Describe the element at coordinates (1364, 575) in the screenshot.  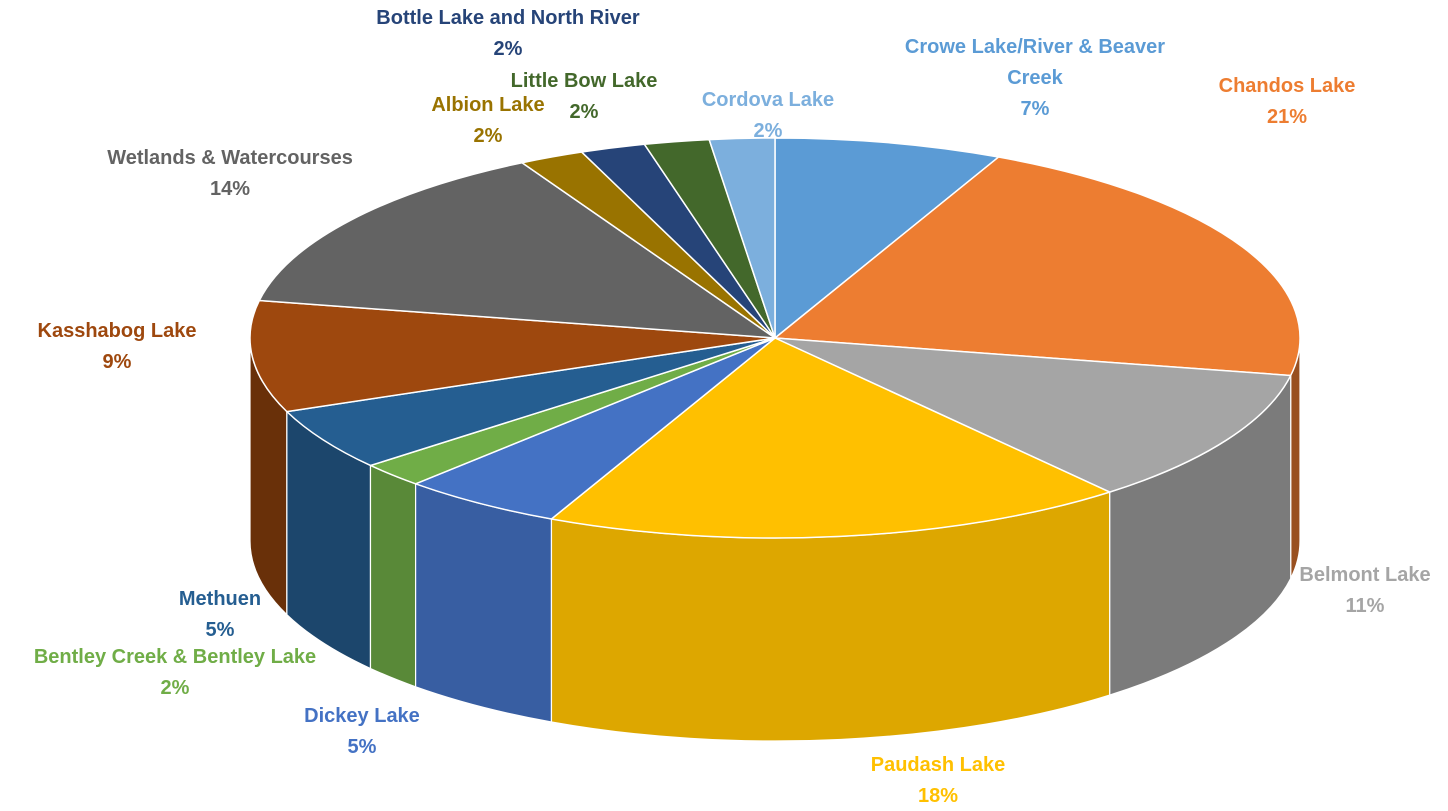
I see `slice-name: Belmont Lake` at that location.